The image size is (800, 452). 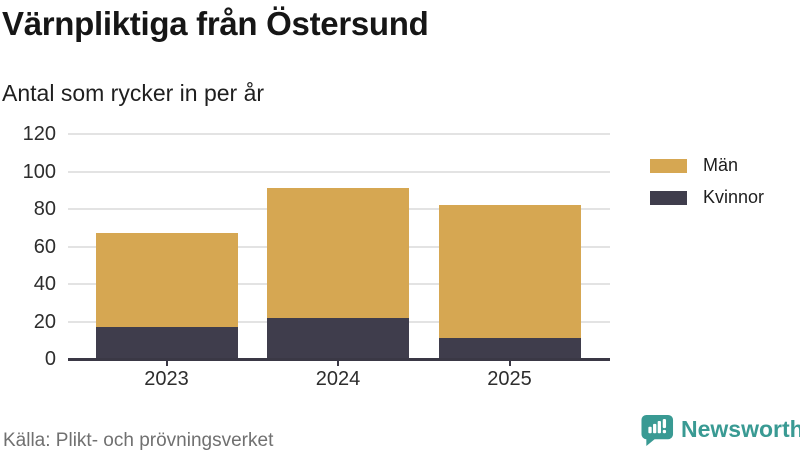 I want to click on bar-segment-kvinnor-2023, so click(x=166, y=343).